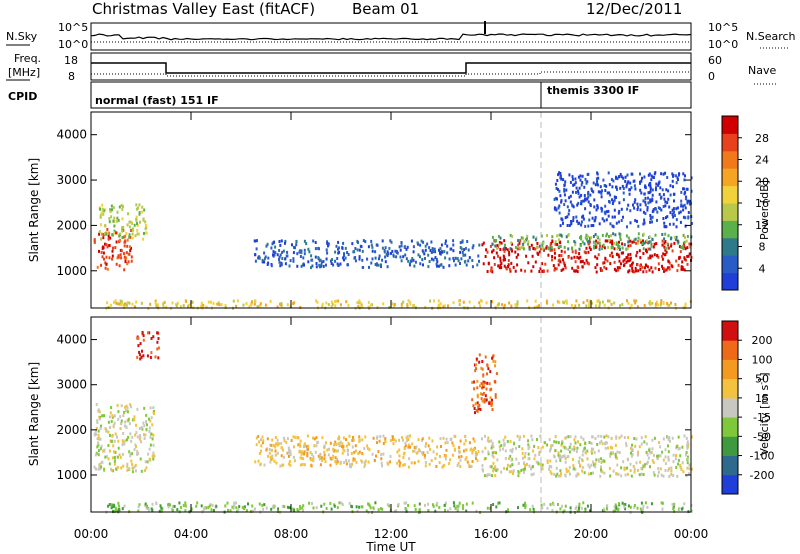 Image resolution: width=800 pixels, height=554 pixels. I want to click on freq-label-line1: Freq., so click(27, 58).